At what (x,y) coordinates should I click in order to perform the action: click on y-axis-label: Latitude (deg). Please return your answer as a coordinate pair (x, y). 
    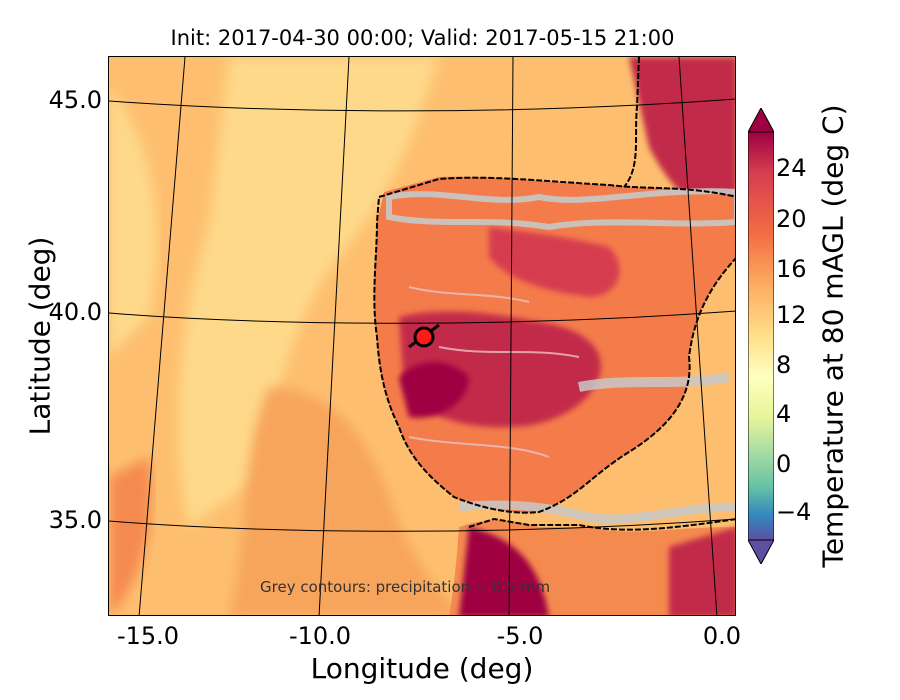
    Looking at the image, I should click on (40, 336).